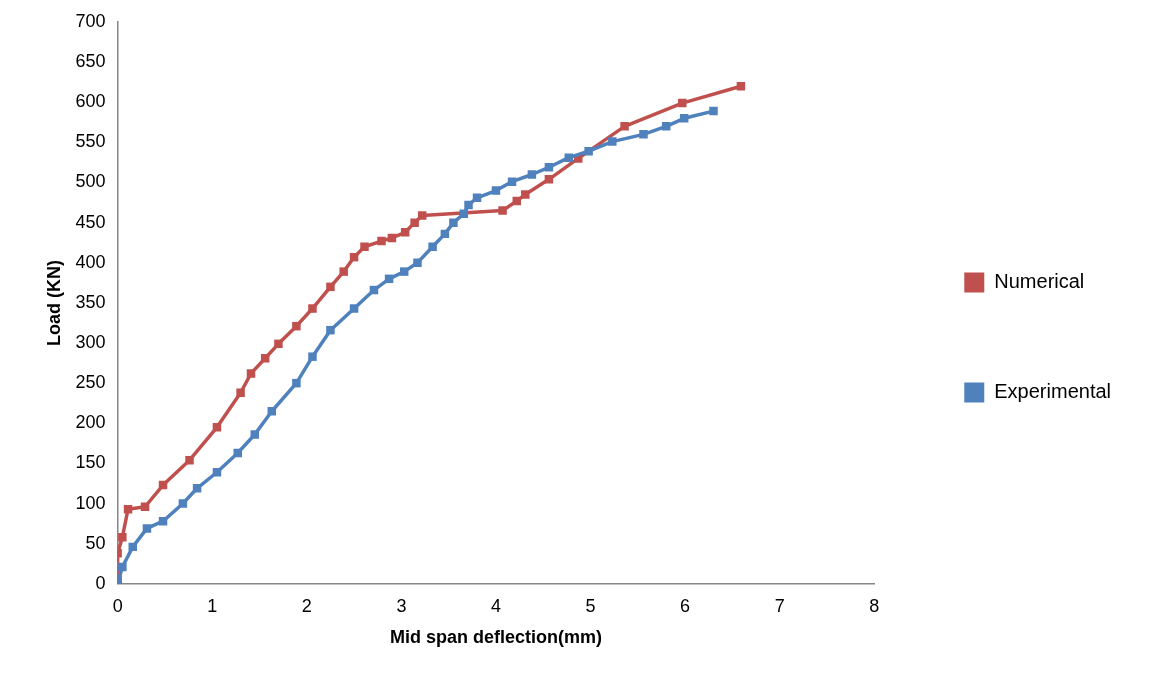 This screenshot has width=1151, height=673. Describe the element at coordinates (90, 221) in the screenshot. I see `y-tick-label: 450` at that location.